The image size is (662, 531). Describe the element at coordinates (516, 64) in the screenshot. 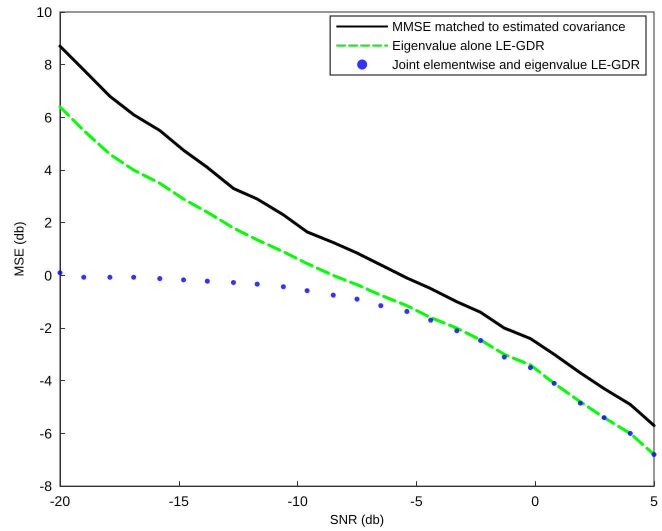

I see `legend-label: Joint elementwise and eigenvalue LE-GDR` at that location.